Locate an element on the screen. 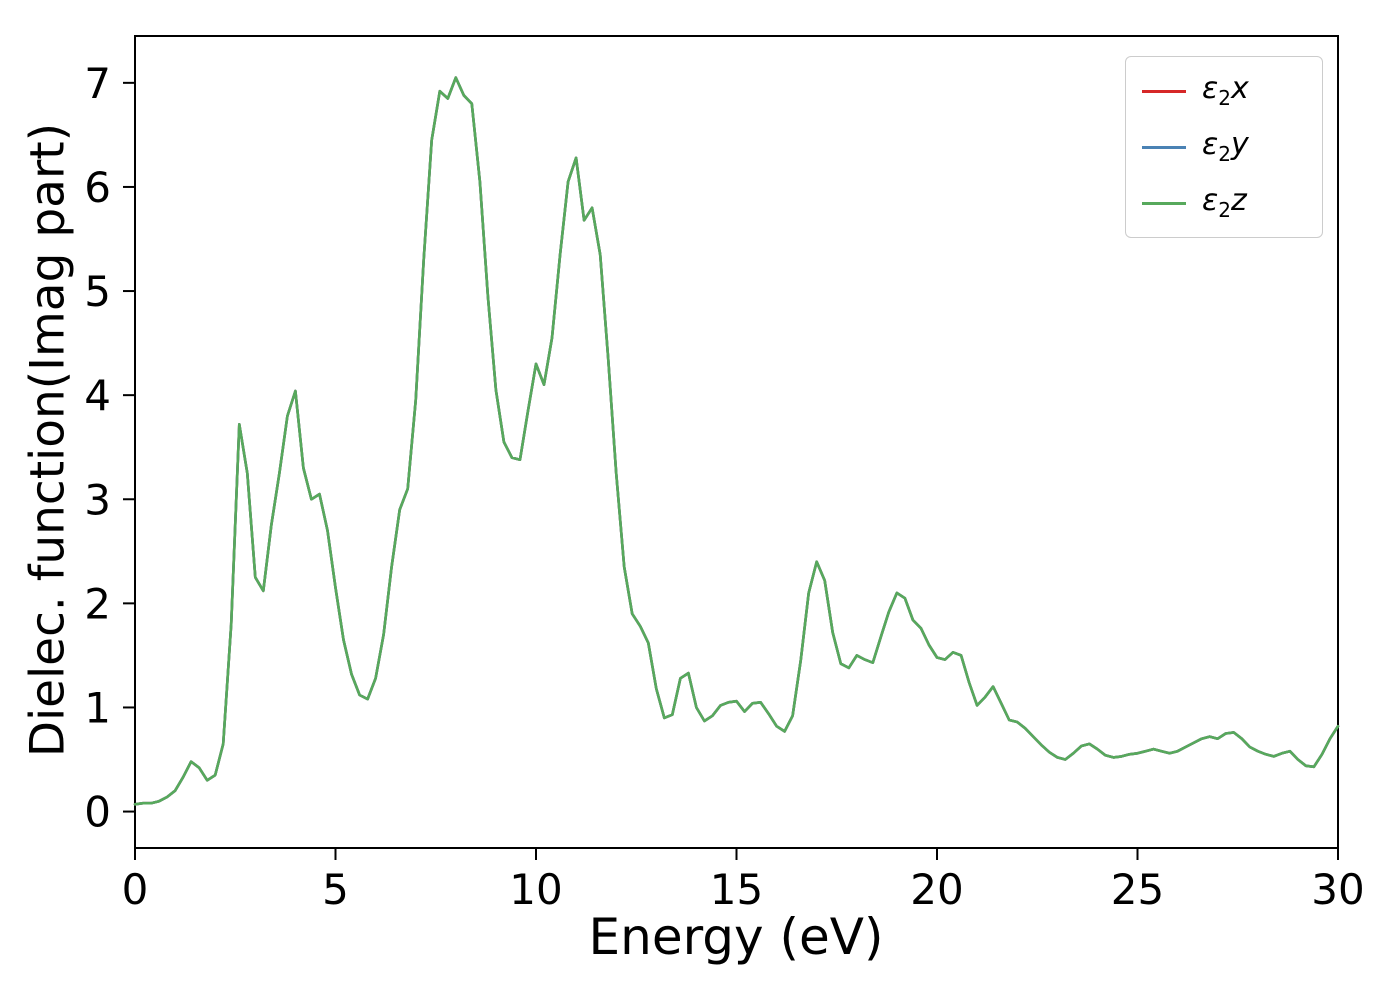 This screenshot has width=1400, height=1000. x-tick-label: 0 is located at coordinates (135, 889).